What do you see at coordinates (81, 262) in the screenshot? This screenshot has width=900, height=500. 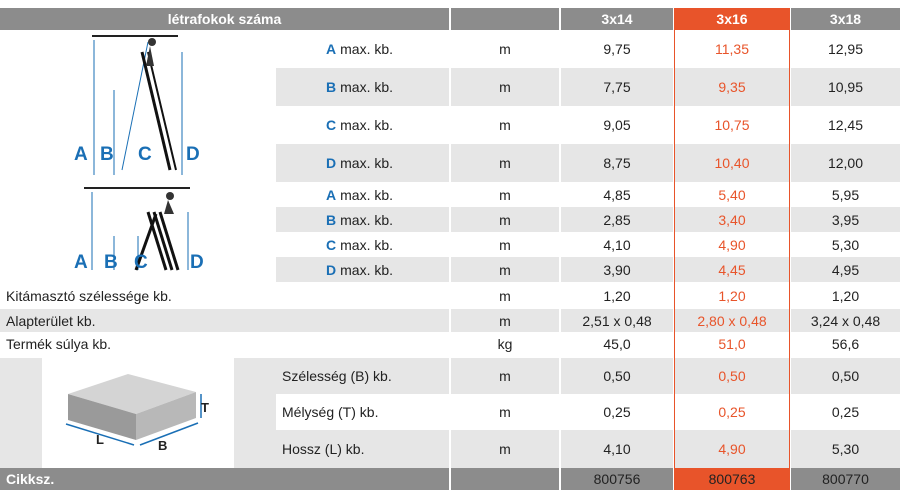 I see `diagram2-label-a: A` at bounding box center [81, 262].